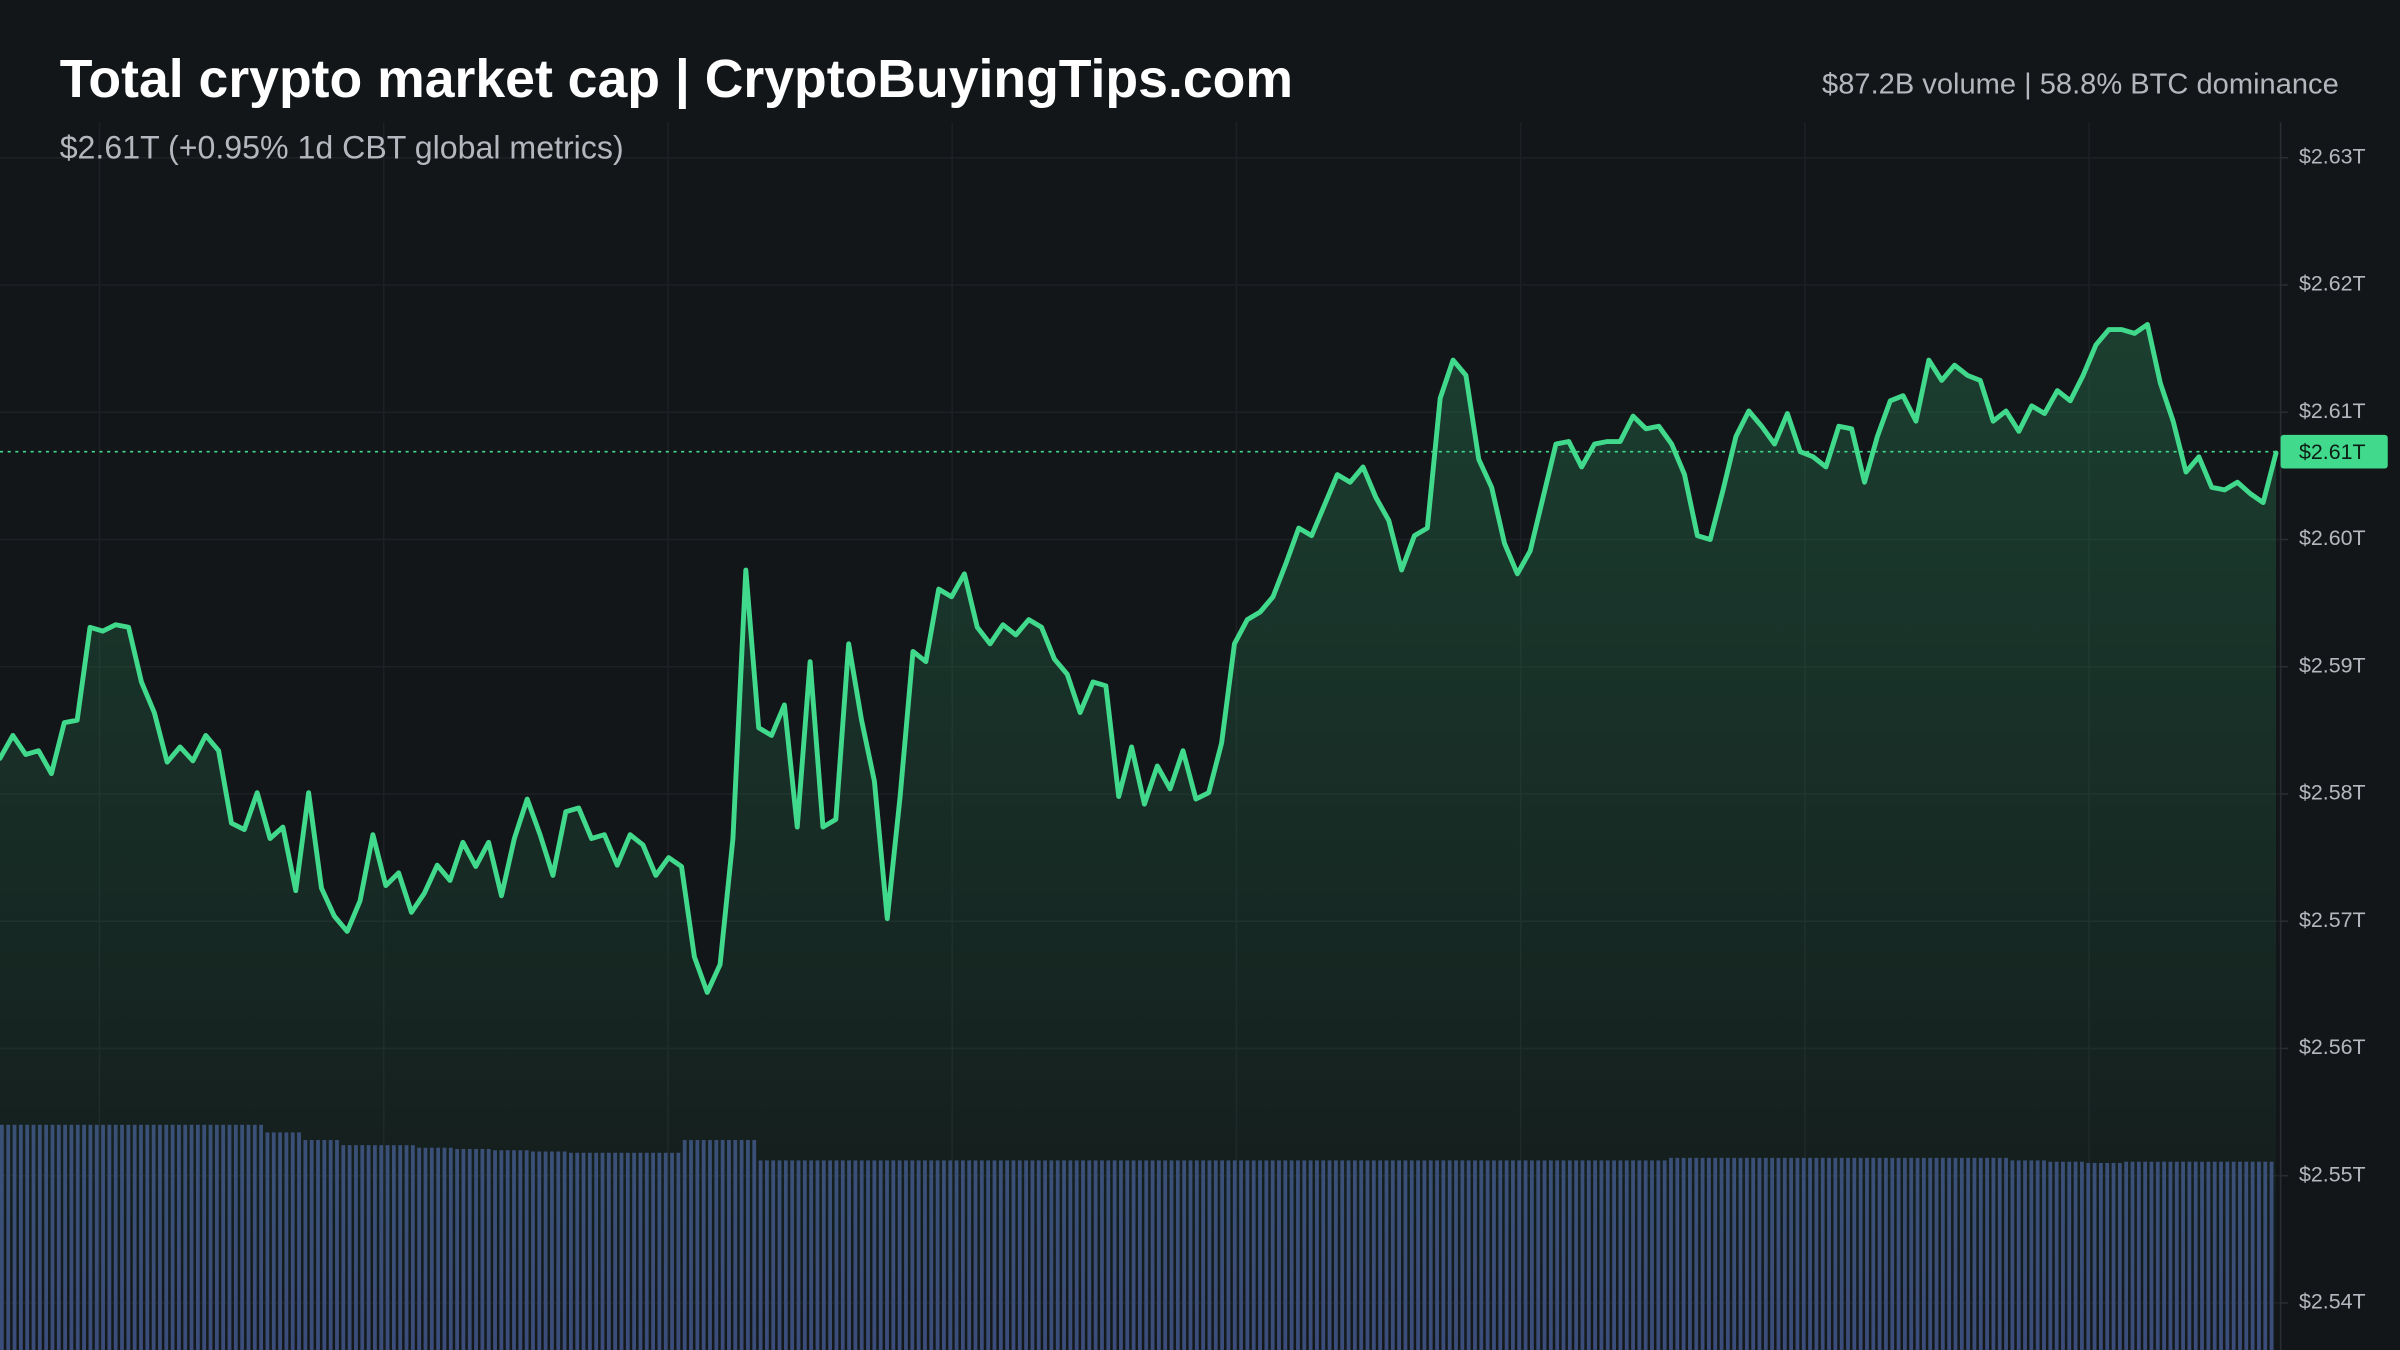  I want to click on y-tick-label: $2.56T, so click(2332, 1047).